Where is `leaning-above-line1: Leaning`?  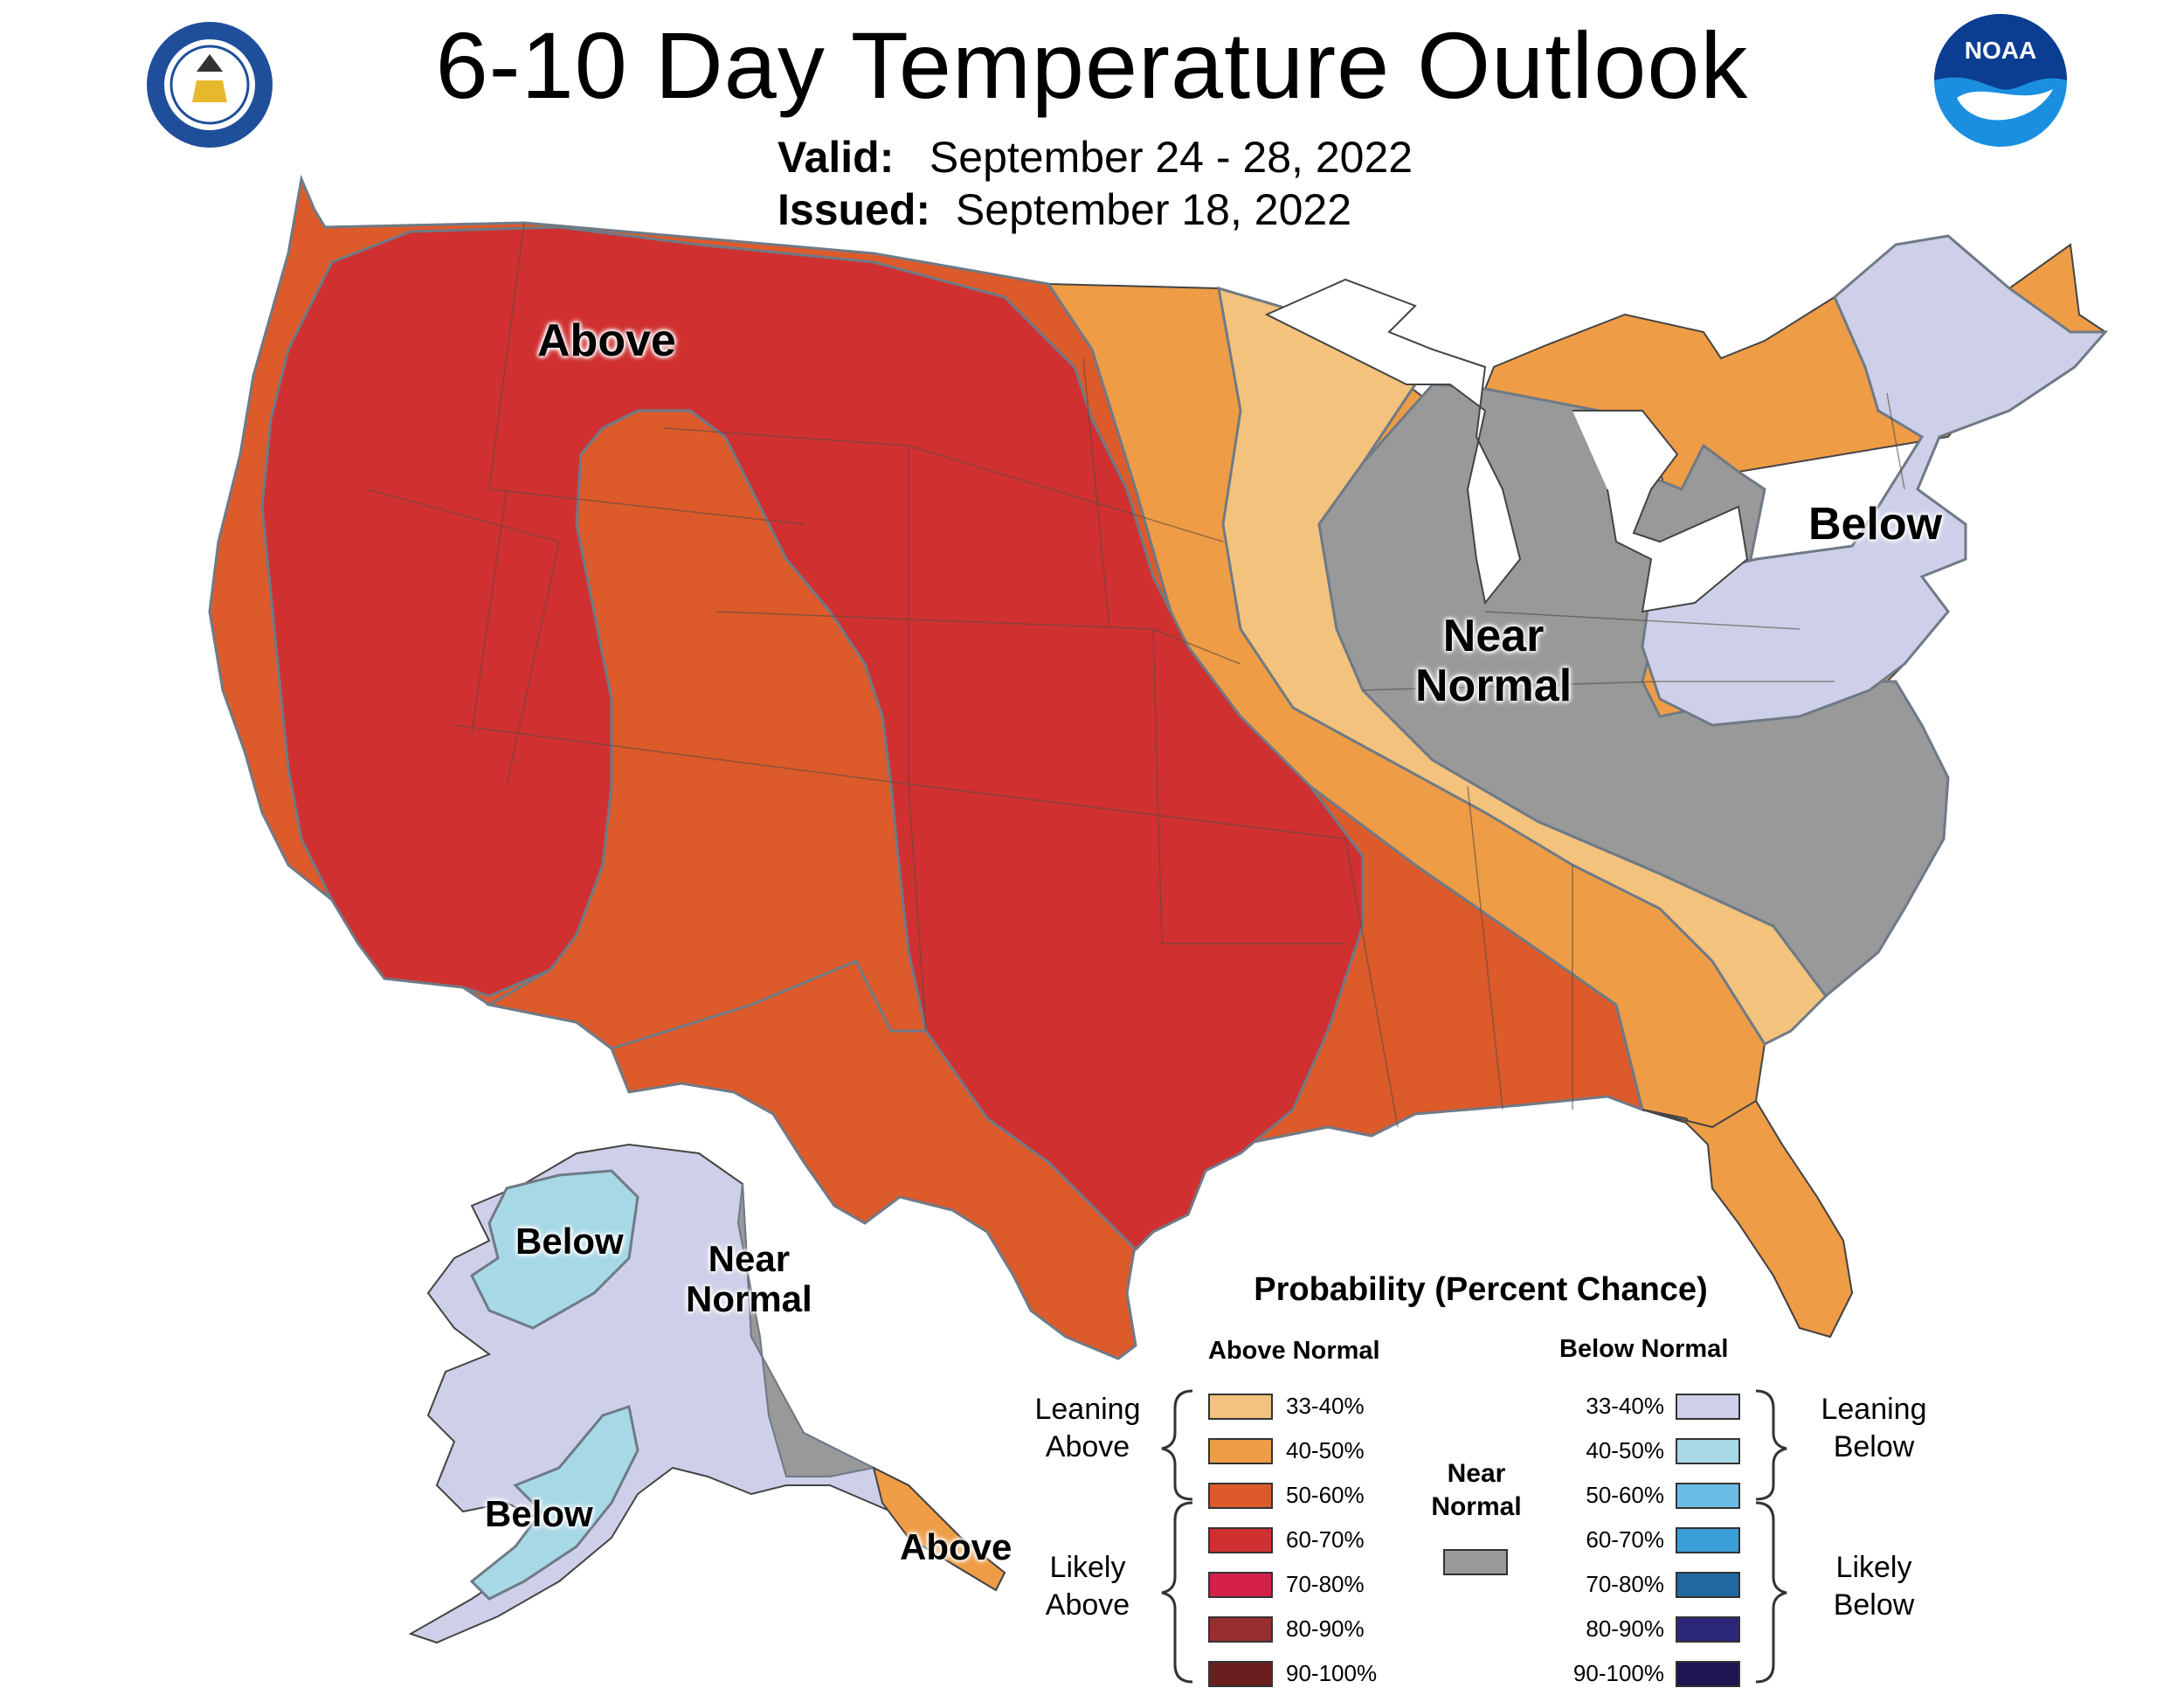 leaning-above-line1: Leaning is located at coordinates (1087, 1409).